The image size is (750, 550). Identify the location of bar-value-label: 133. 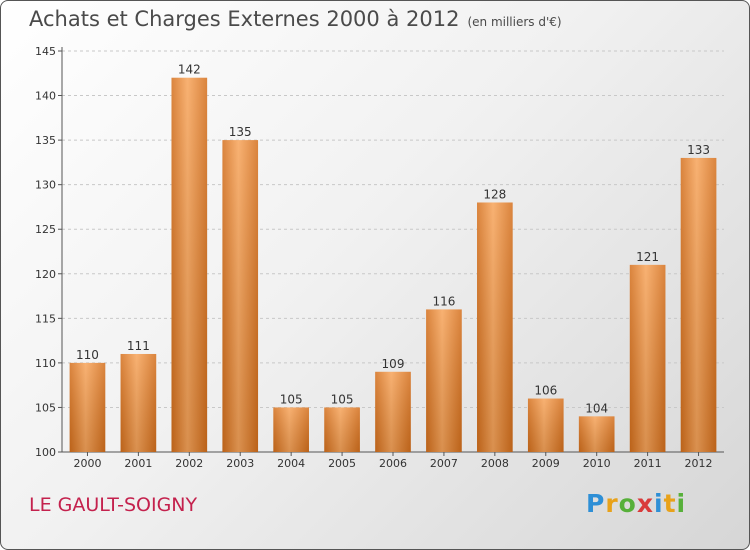
(698, 150).